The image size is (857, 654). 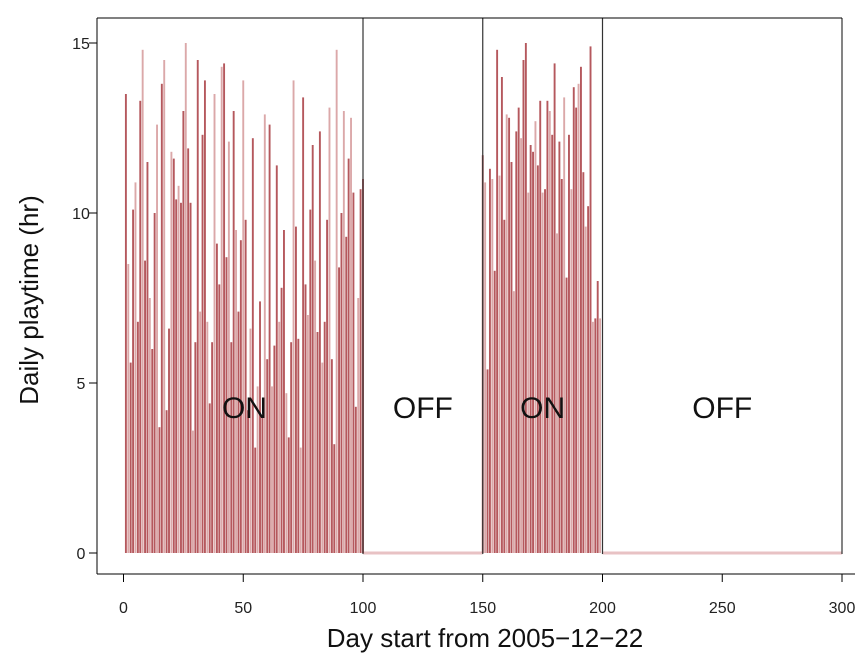 What do you see at coordinates (485, 638) in the screenshot?
I see `x-axis-title: Day start from 2005−12−22` at bounding box center [485, 638].